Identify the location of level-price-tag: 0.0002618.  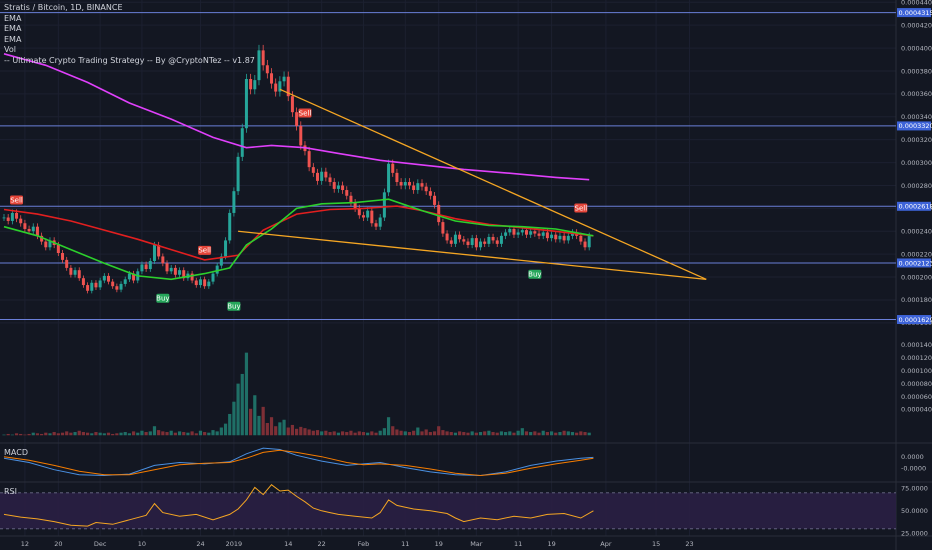
(914, 206).